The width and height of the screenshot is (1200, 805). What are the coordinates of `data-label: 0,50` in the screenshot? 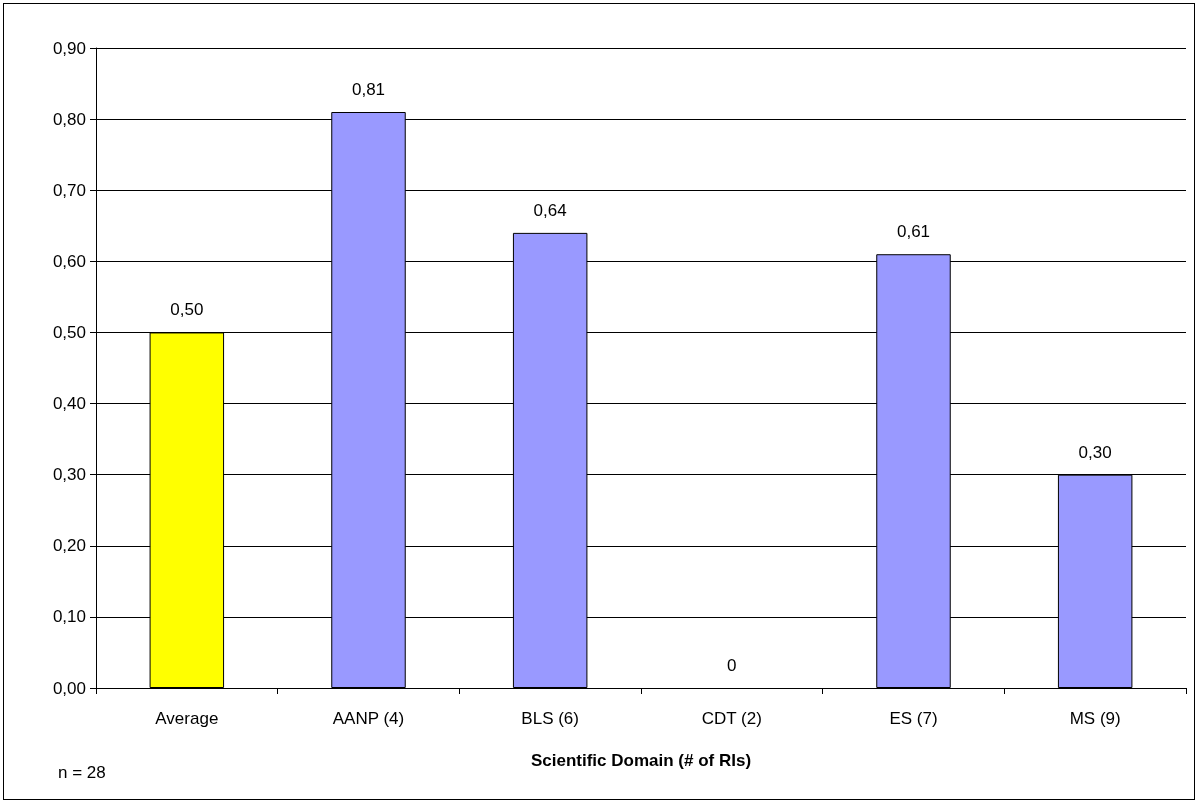 It's located at (187, 310).